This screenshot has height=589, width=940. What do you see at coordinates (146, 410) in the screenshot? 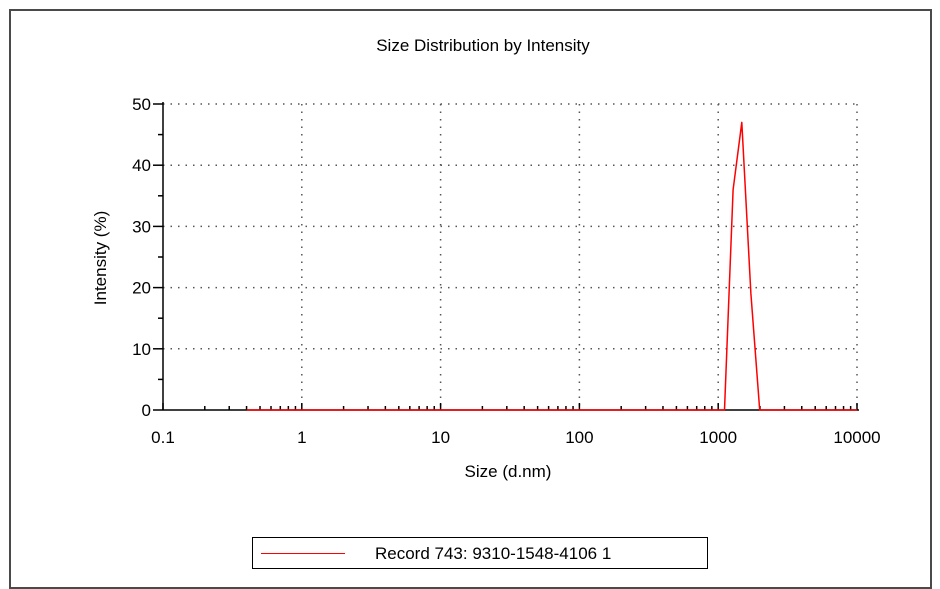
I see `y-tick-label: 0` at bounding box center [146, 410].